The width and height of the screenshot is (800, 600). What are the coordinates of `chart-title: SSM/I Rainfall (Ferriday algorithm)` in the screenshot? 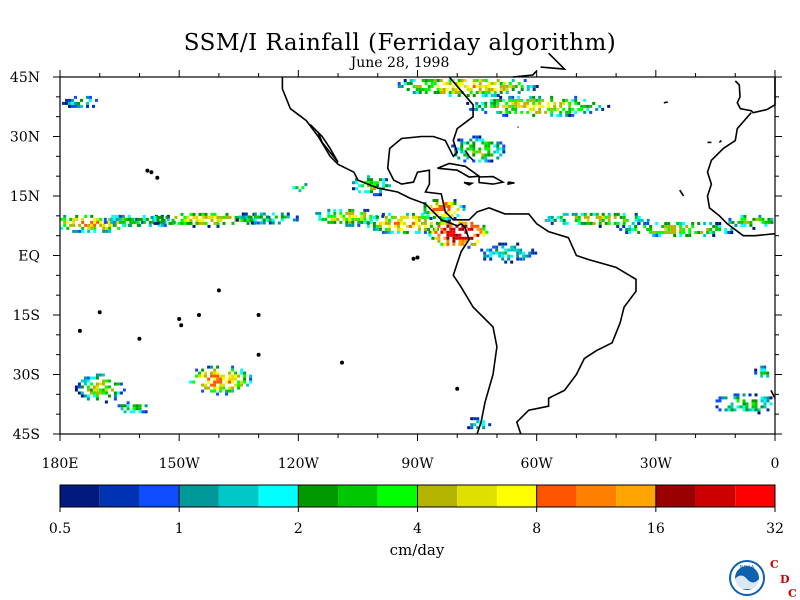 It's located at (400, 43).